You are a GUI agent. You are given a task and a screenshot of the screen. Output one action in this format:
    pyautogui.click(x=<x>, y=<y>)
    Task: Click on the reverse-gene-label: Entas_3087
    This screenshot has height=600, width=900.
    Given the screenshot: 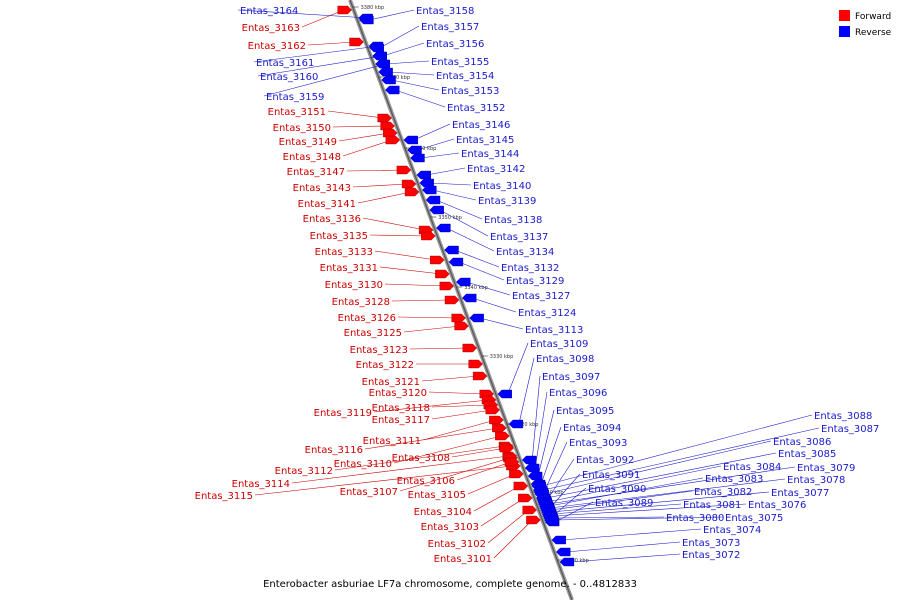 What is the action you would take?
    pyautogui.click(x=850, y=429)
    